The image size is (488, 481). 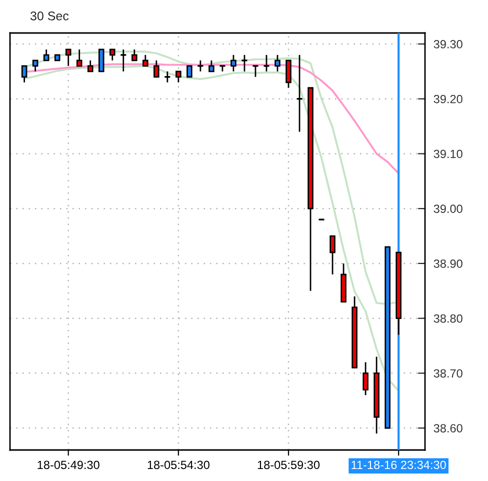 I want to click on y-tick-label: 38.90, so click(x=448, y=263).